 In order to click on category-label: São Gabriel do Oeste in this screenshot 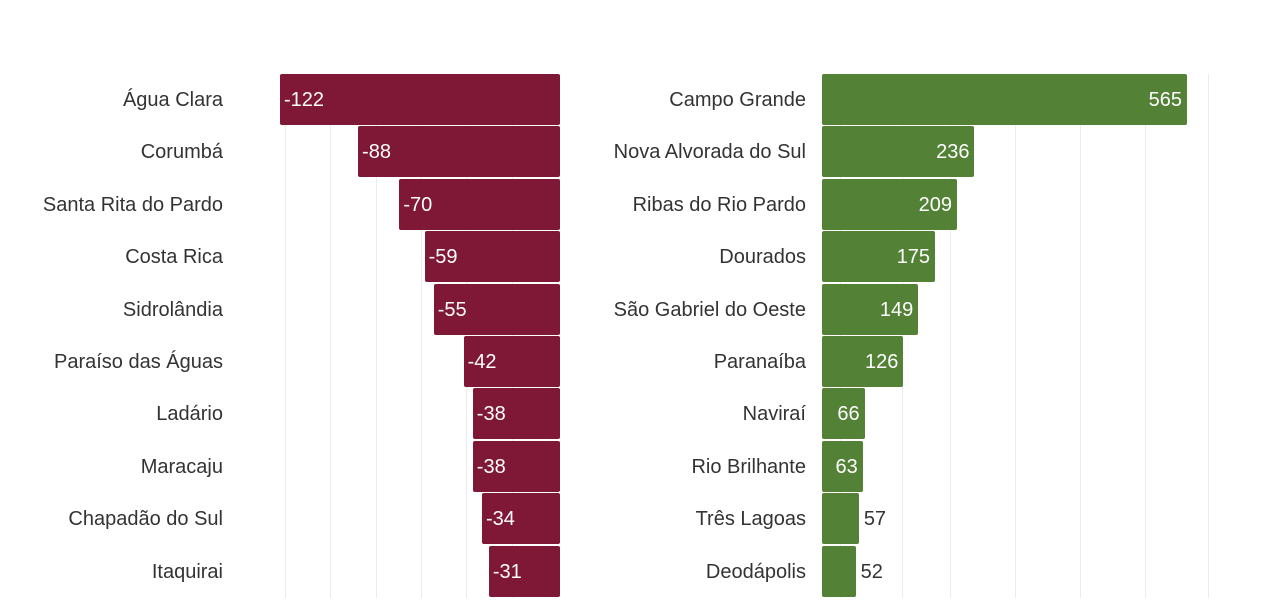, I will do `click(709, 309)`.